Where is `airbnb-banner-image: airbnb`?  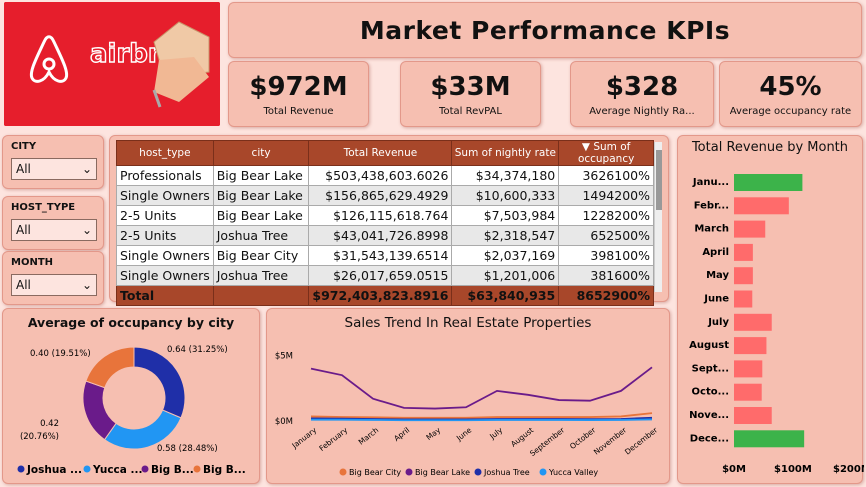 airbnb-banner-image: airbnb is located at coordinates (112, 64).